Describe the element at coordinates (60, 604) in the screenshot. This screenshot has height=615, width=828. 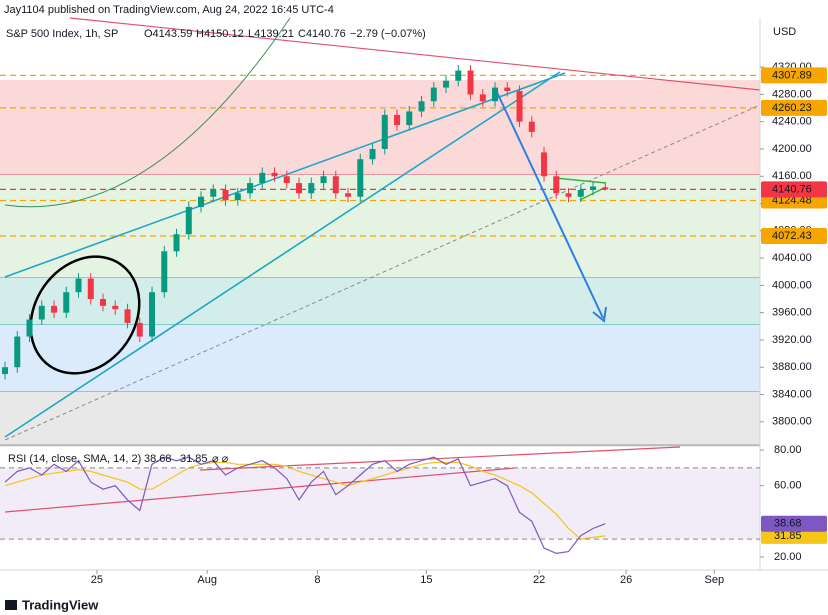
I see `brand: TradingView` at that location.